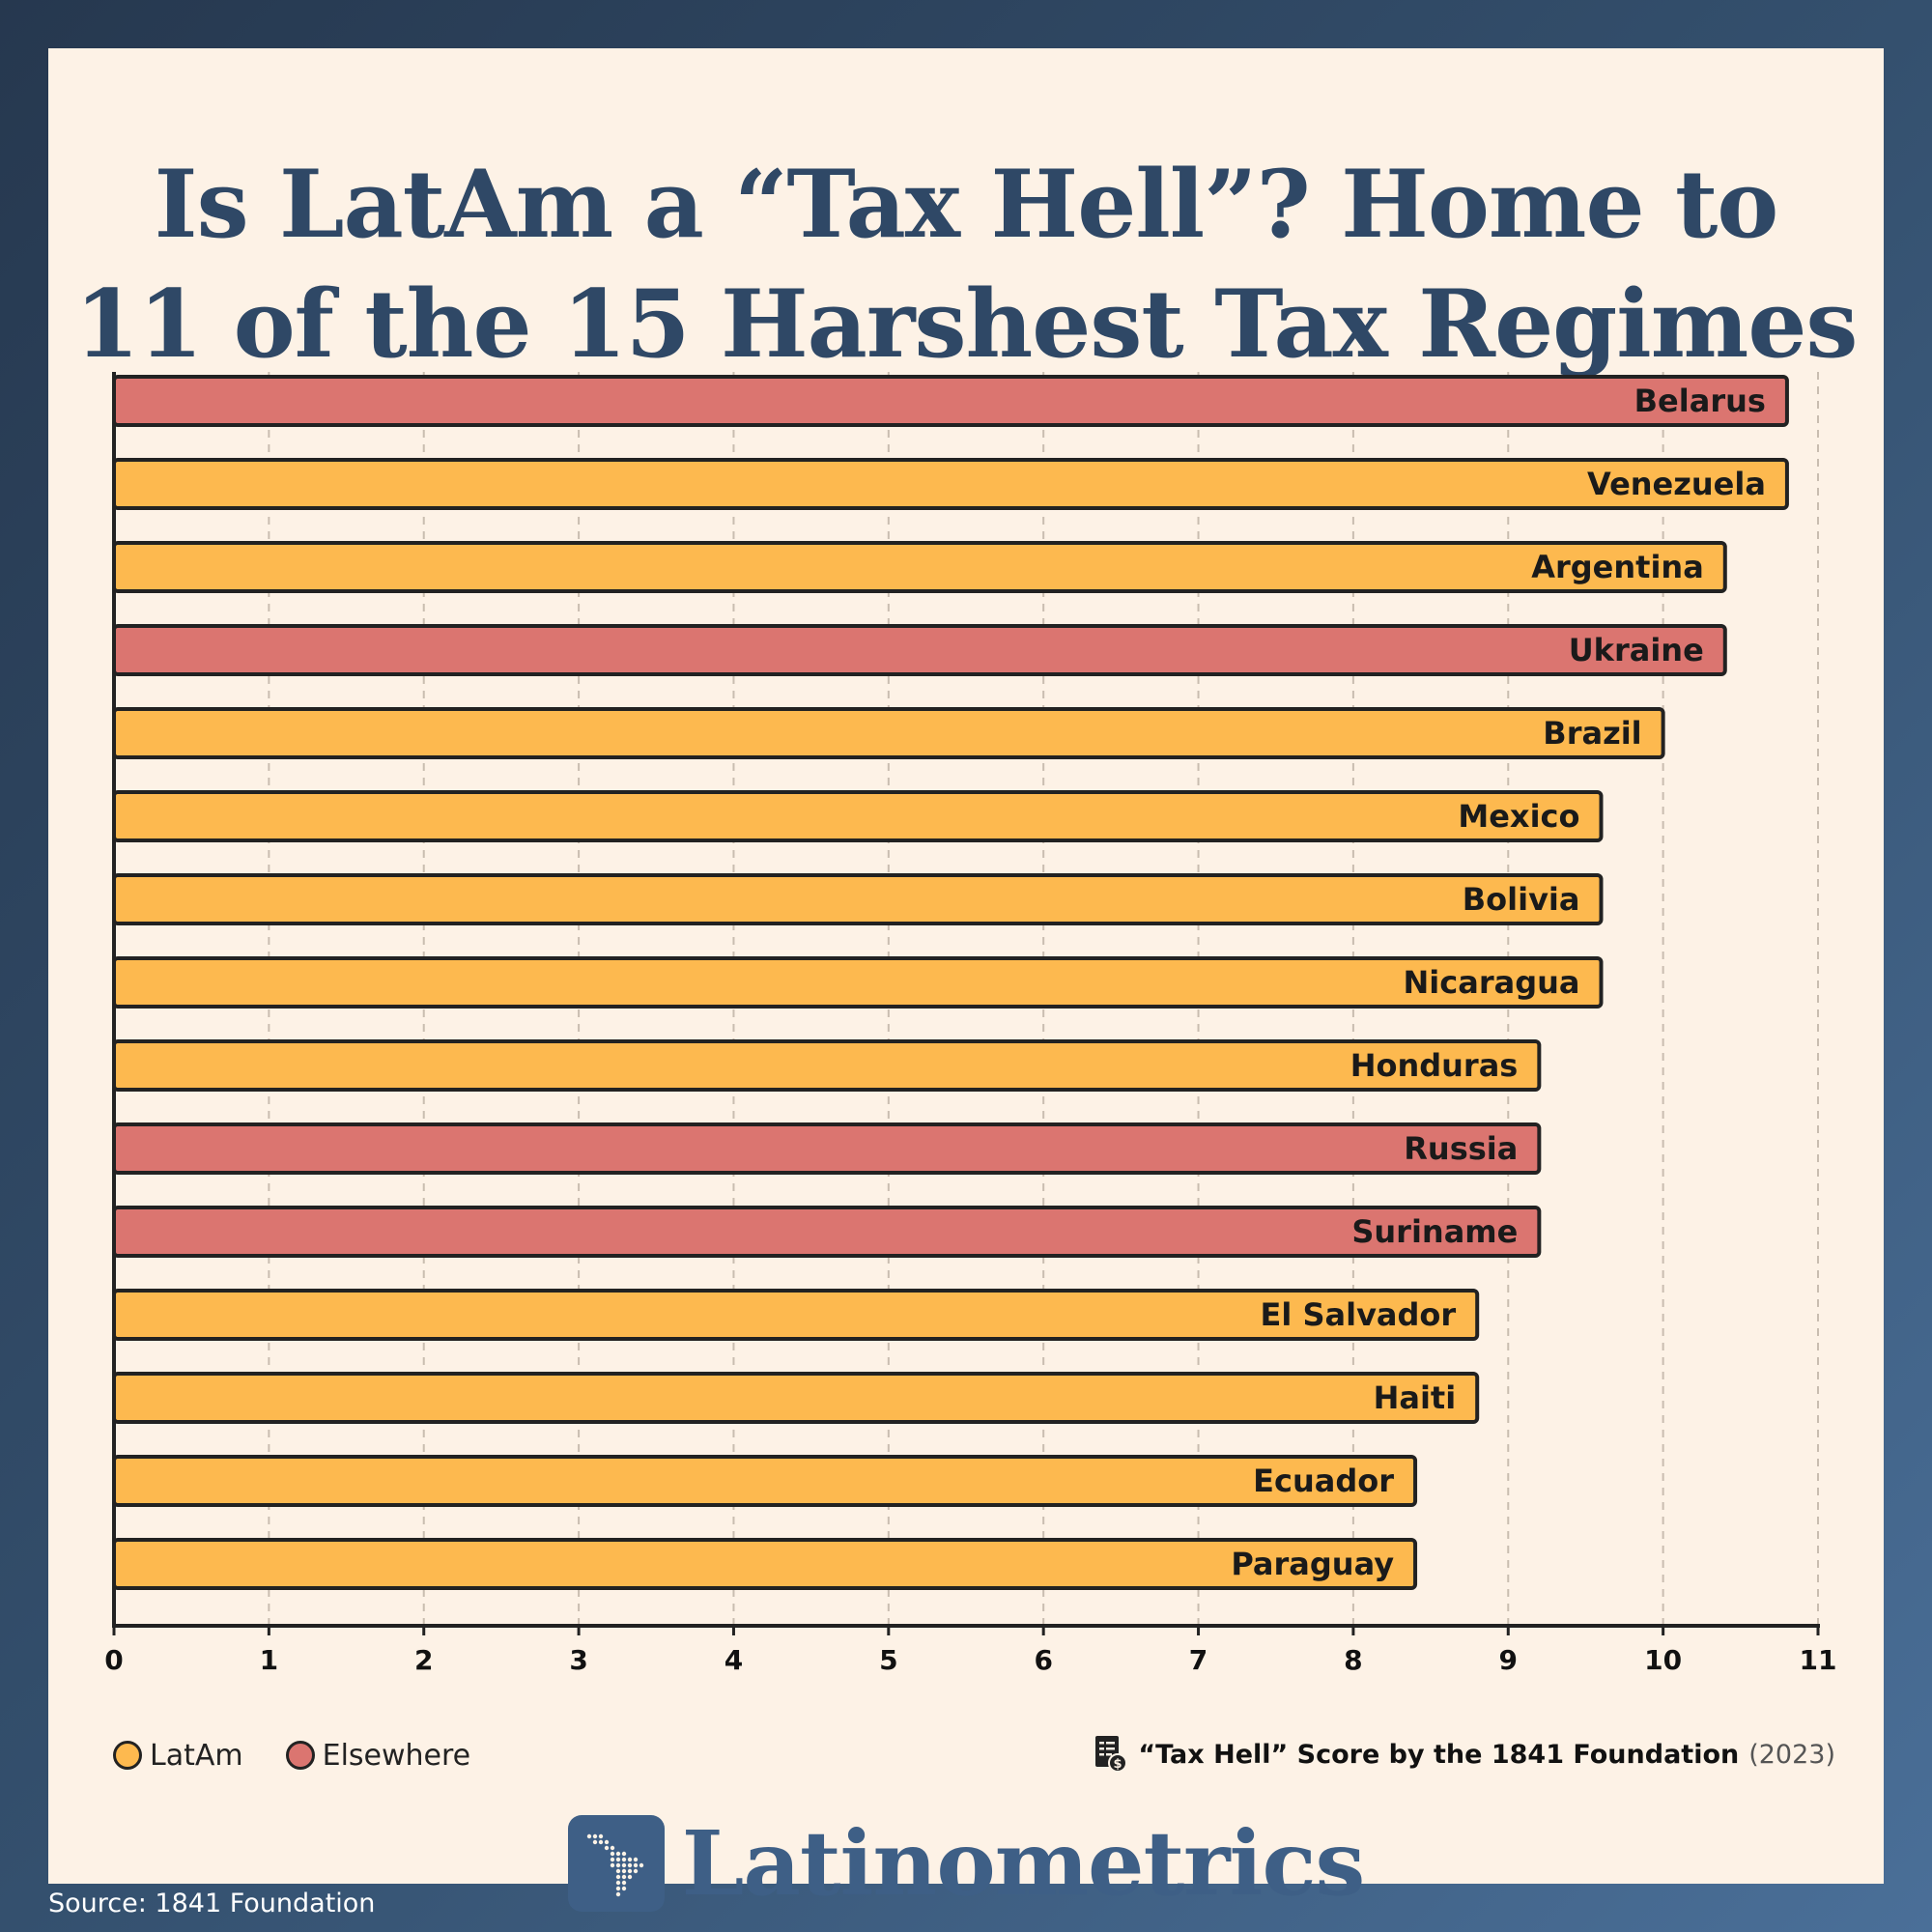  What do you see at coordinates (1111, 1754) in the screenshot?
I see `tax-document-icon: $` at bounding box center [1111, 1754].